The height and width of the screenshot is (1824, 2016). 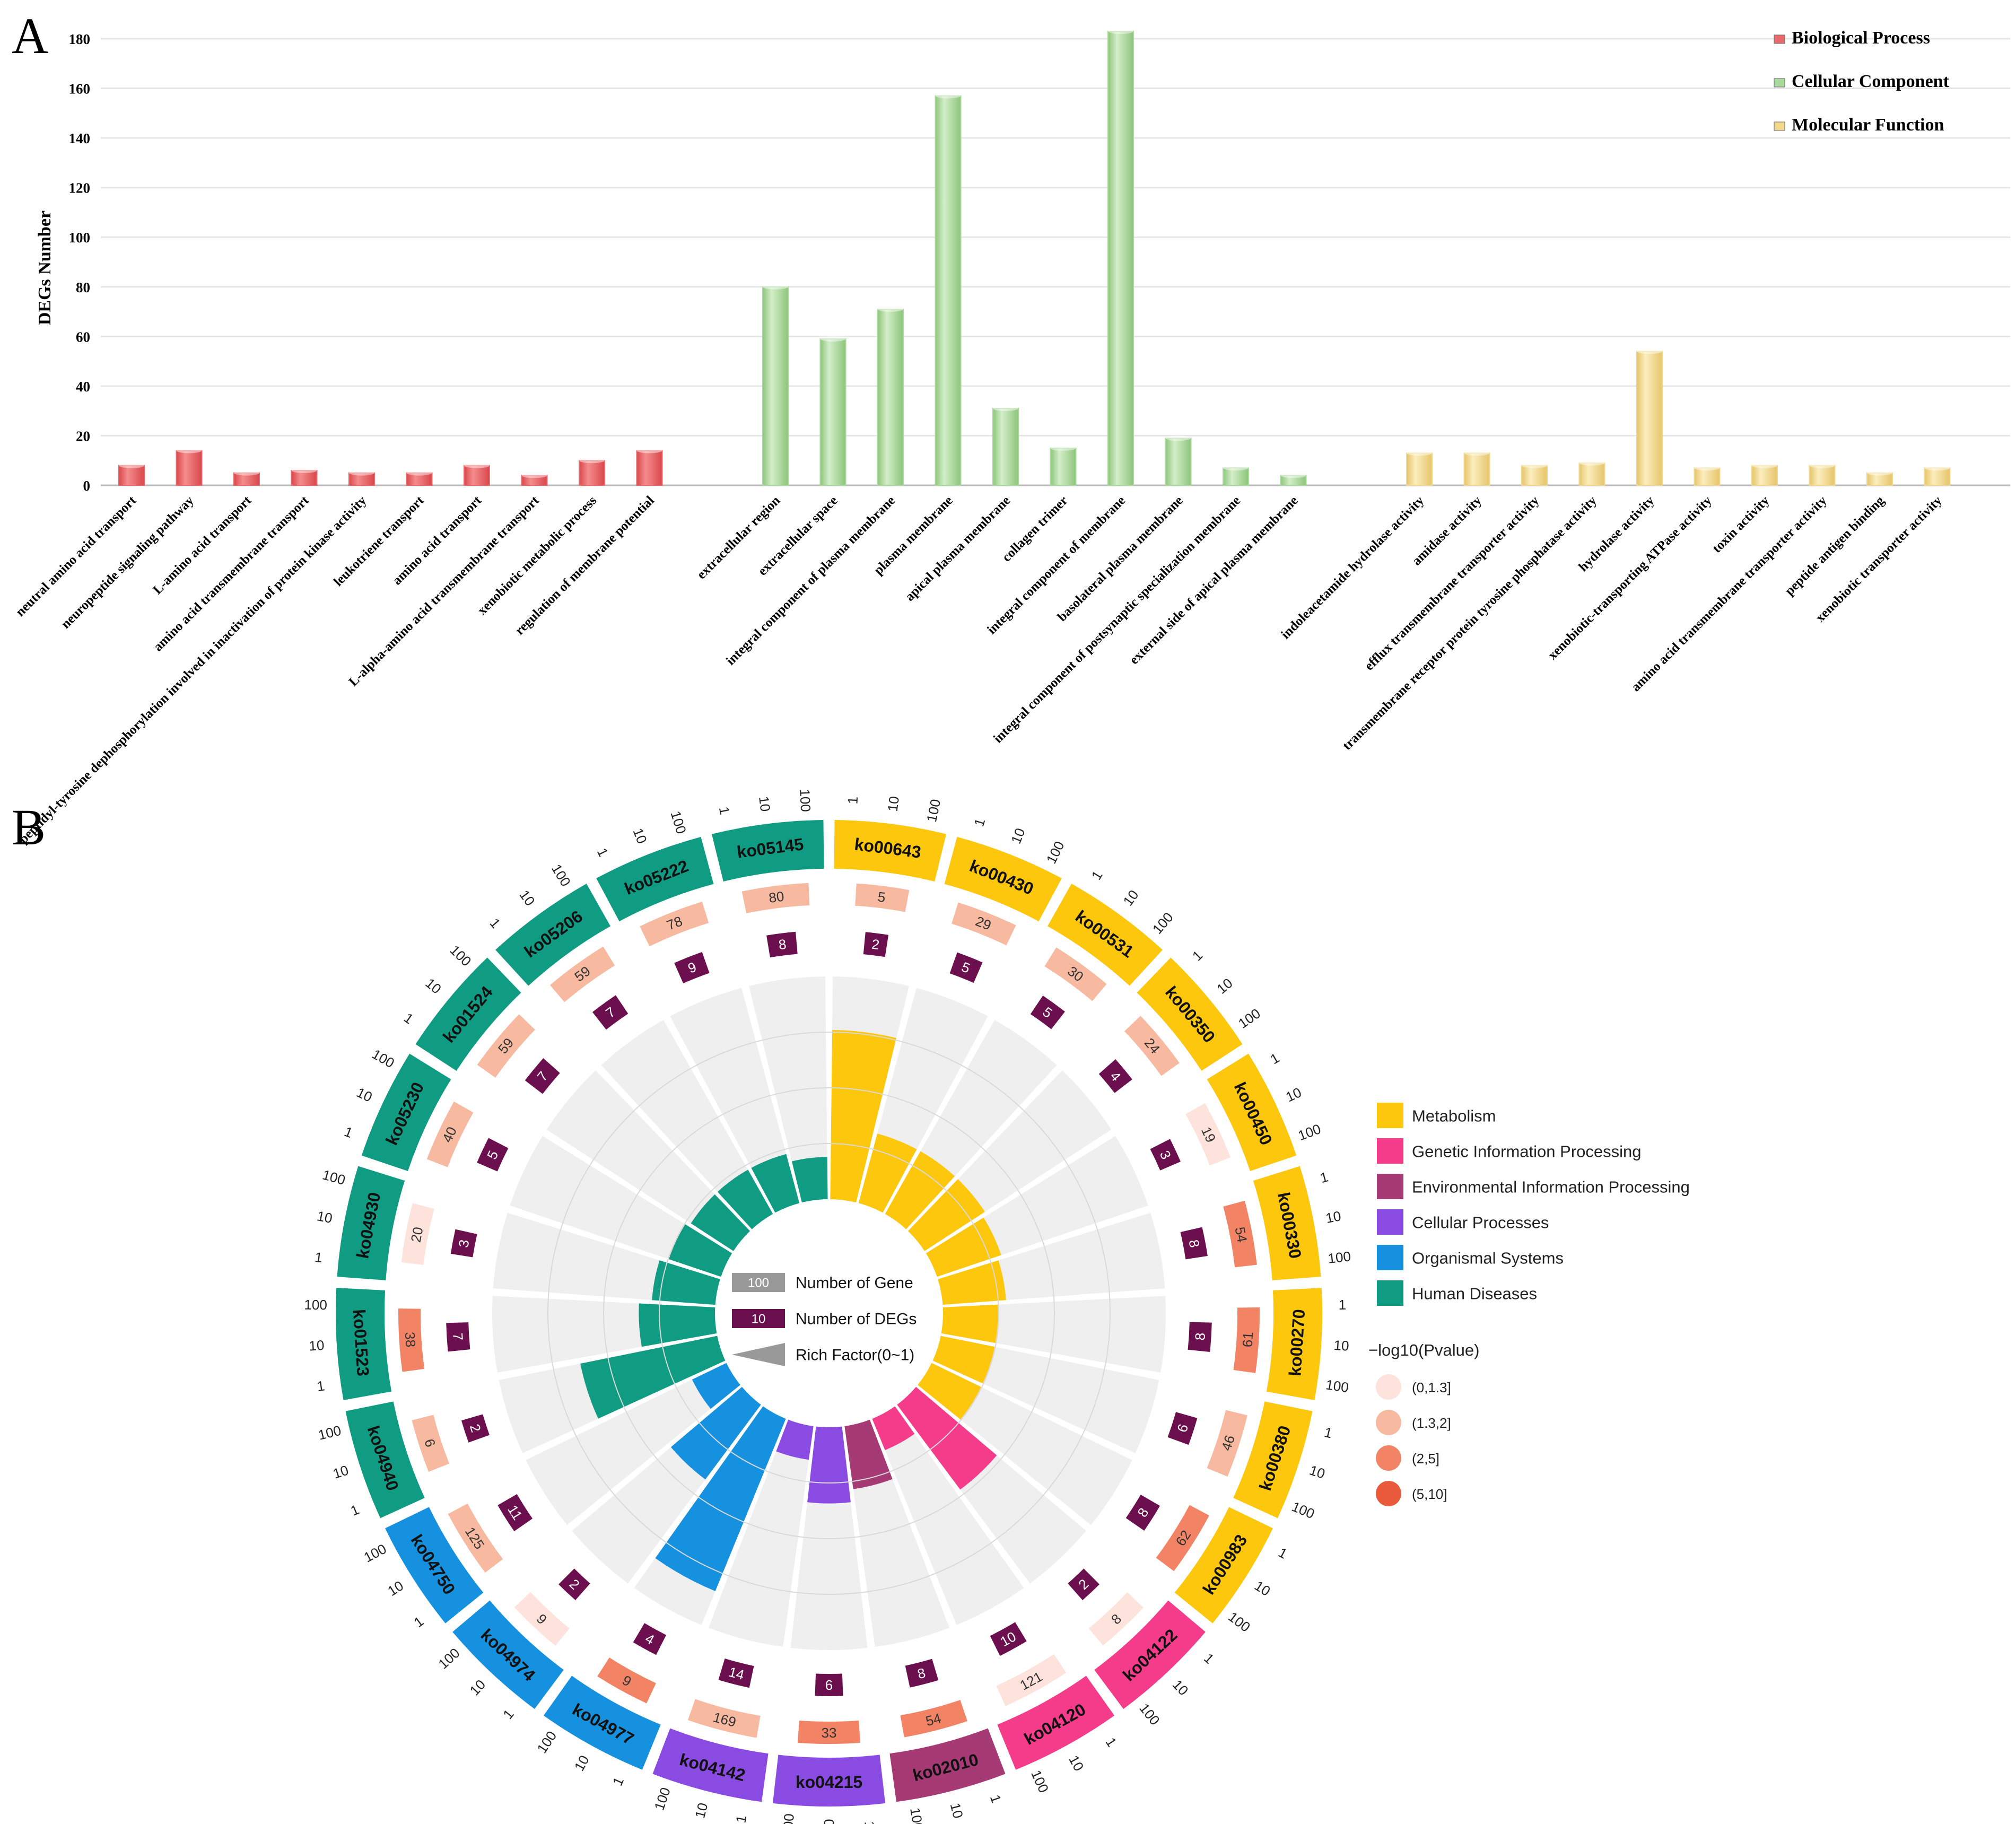 I want to click on pvalue-swatch, so click(x=1388, y=1458).